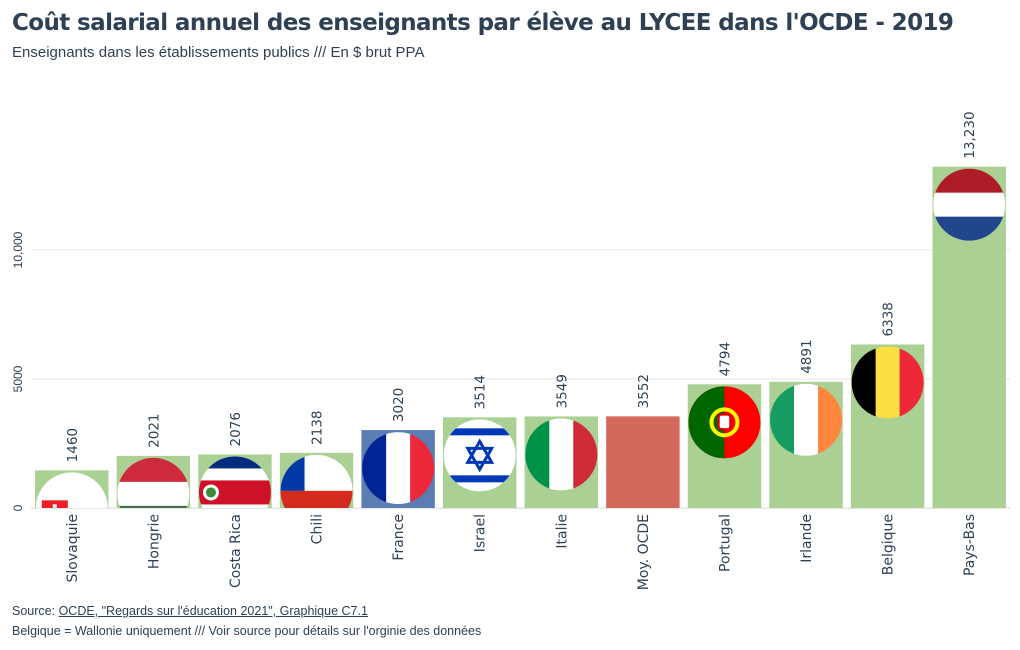 The height and width of the screenshot is (650, 1020). I want to click on ireland-flag-icon, so click(806, 419).